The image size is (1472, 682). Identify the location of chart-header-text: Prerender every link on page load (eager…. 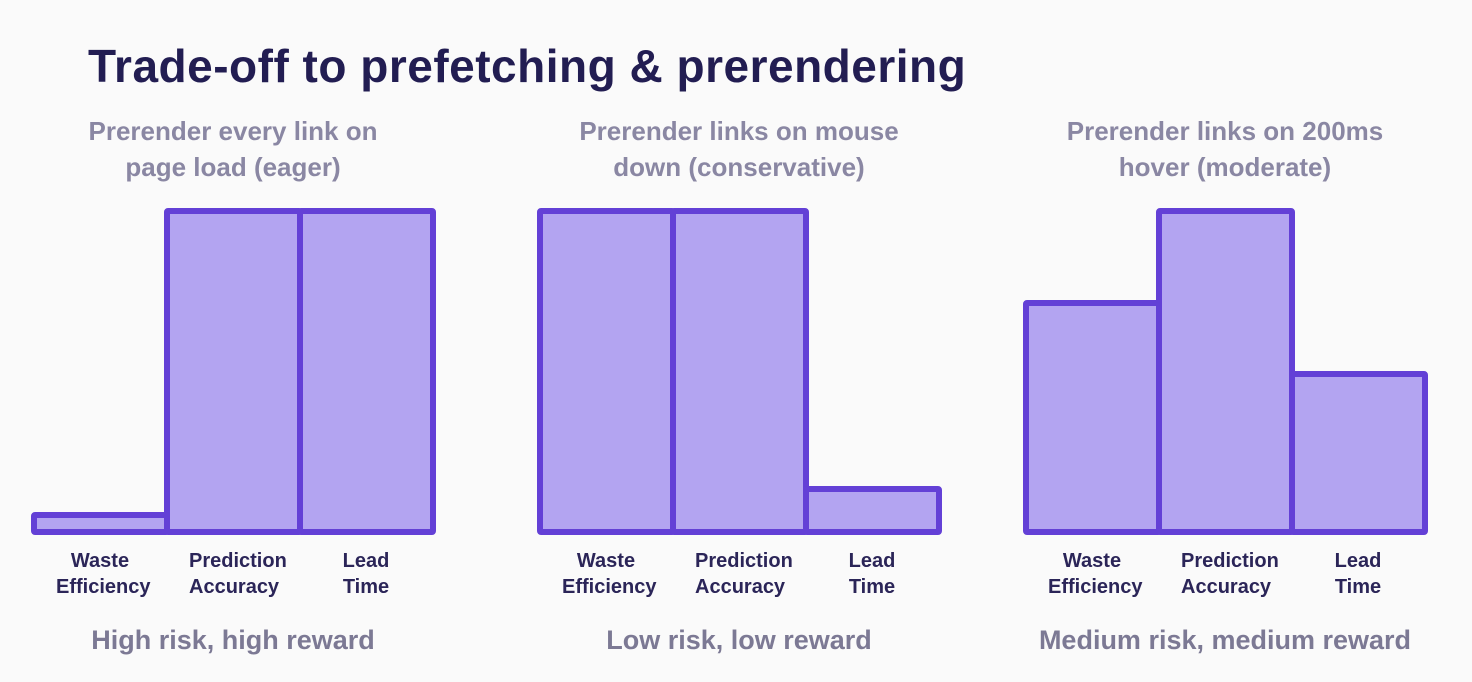
(233, 149).